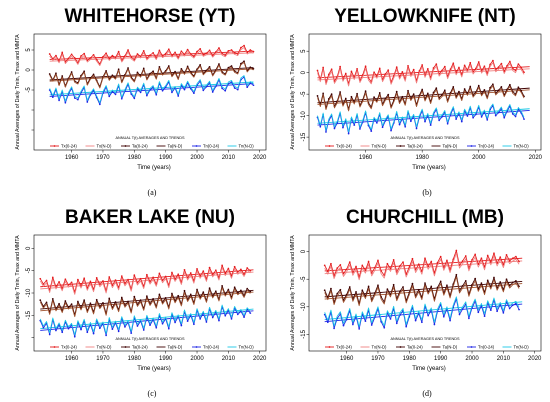 The height and width of the screenshot is (402, 550). What do you see at coordinates (150, 293) in the screenshot?
I see `plot-area` at bounding box center [150, 293].